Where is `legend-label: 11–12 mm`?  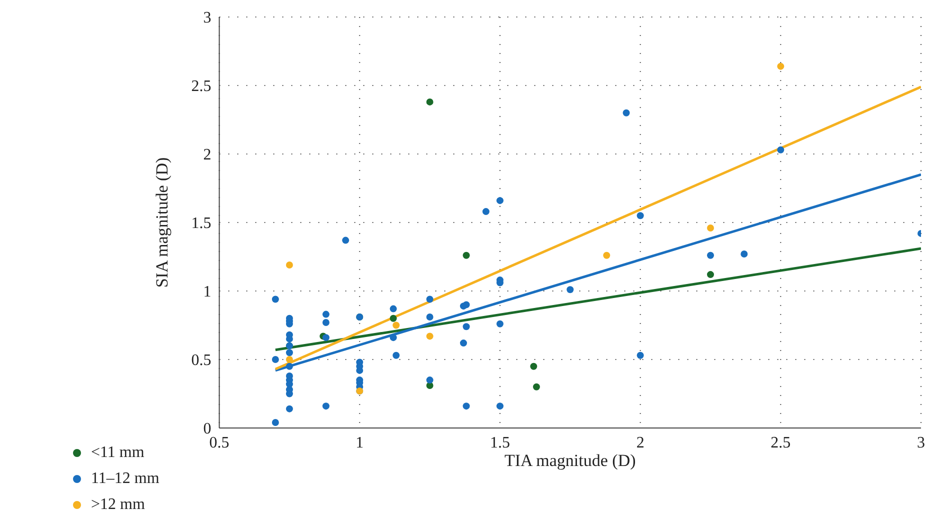 legend-label: 11–12 mm is located at coordinates (125, 479).